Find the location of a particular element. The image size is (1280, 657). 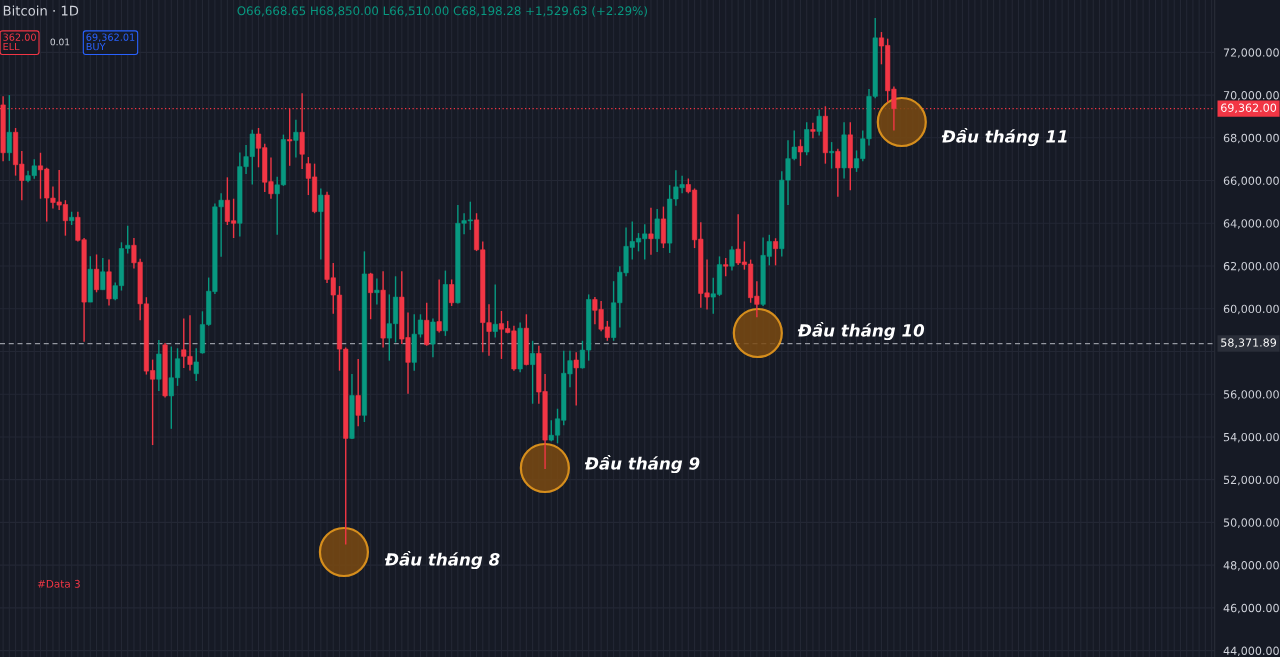

y-tick-label: 70,000.00 is located at coordinates (1251, 96).